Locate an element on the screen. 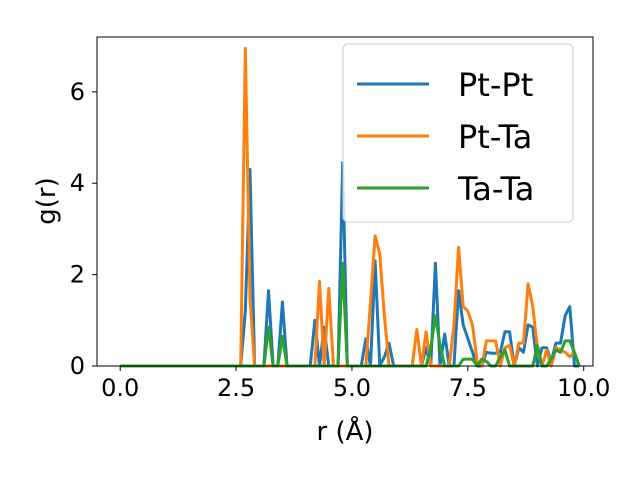 The image size is (640, 480). y-tick-label: 0 is located at coordinates (77, 366).